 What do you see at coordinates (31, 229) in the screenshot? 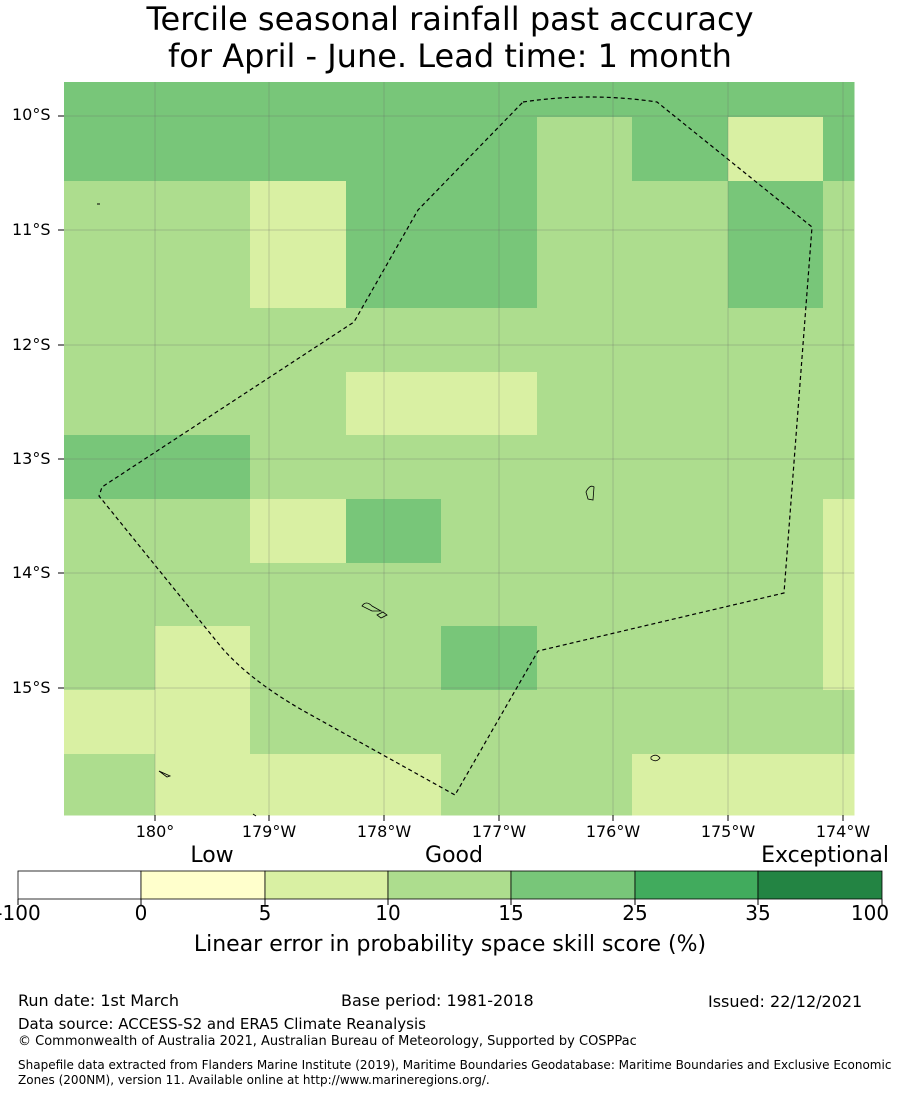
I see `lat-label: 11°S` at bounding box center [31, 229].